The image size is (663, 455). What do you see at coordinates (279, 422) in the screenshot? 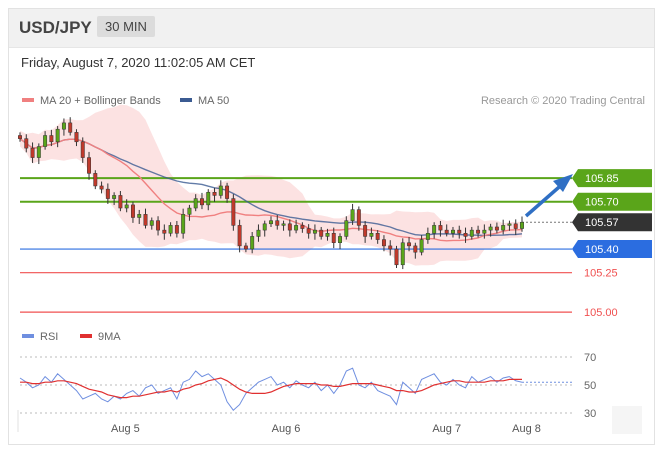
I see `x-axis: Aug 5 Aug 6 Aug 7 Aug 8` at bounding box center [279, 422].